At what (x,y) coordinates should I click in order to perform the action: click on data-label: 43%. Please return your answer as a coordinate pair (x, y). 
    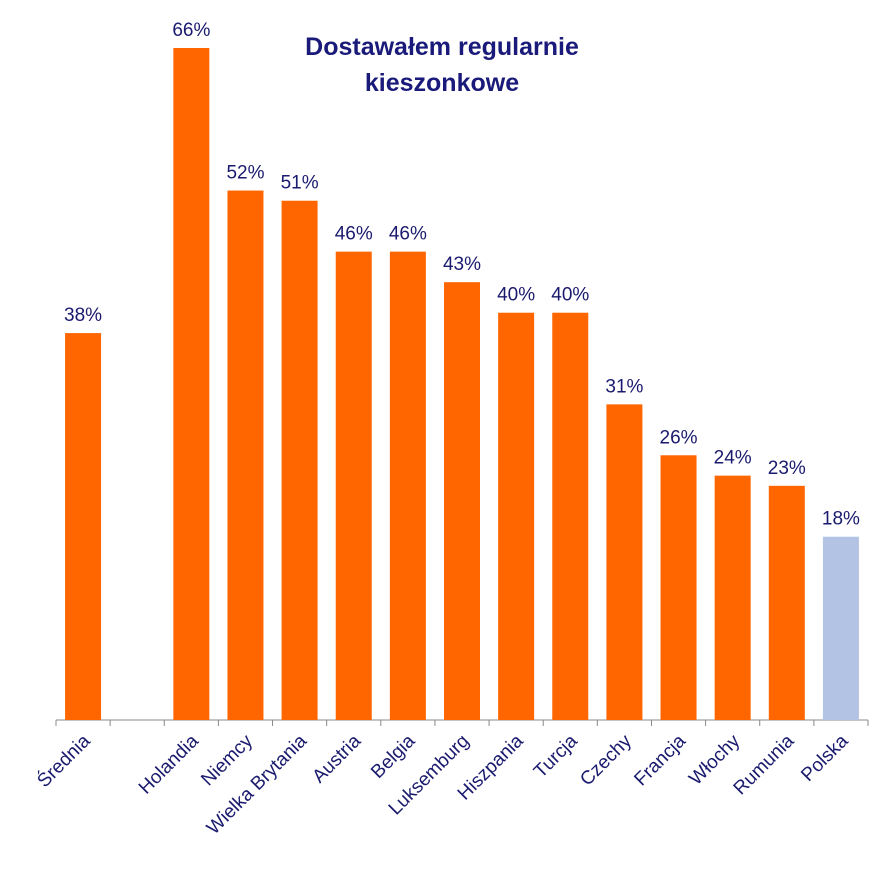
    Looking at the image, I should click on (462, 264).